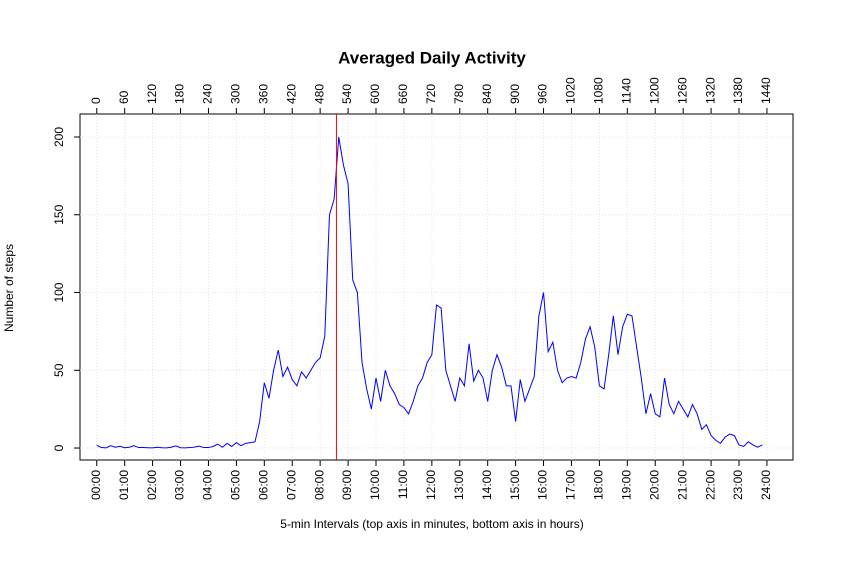 Image resolution: width=864 pixels, height=576 pixels. Describe the element at coordinates (599, 90) in the screenshot. I see `x2-tick-label: 1080` at that location.